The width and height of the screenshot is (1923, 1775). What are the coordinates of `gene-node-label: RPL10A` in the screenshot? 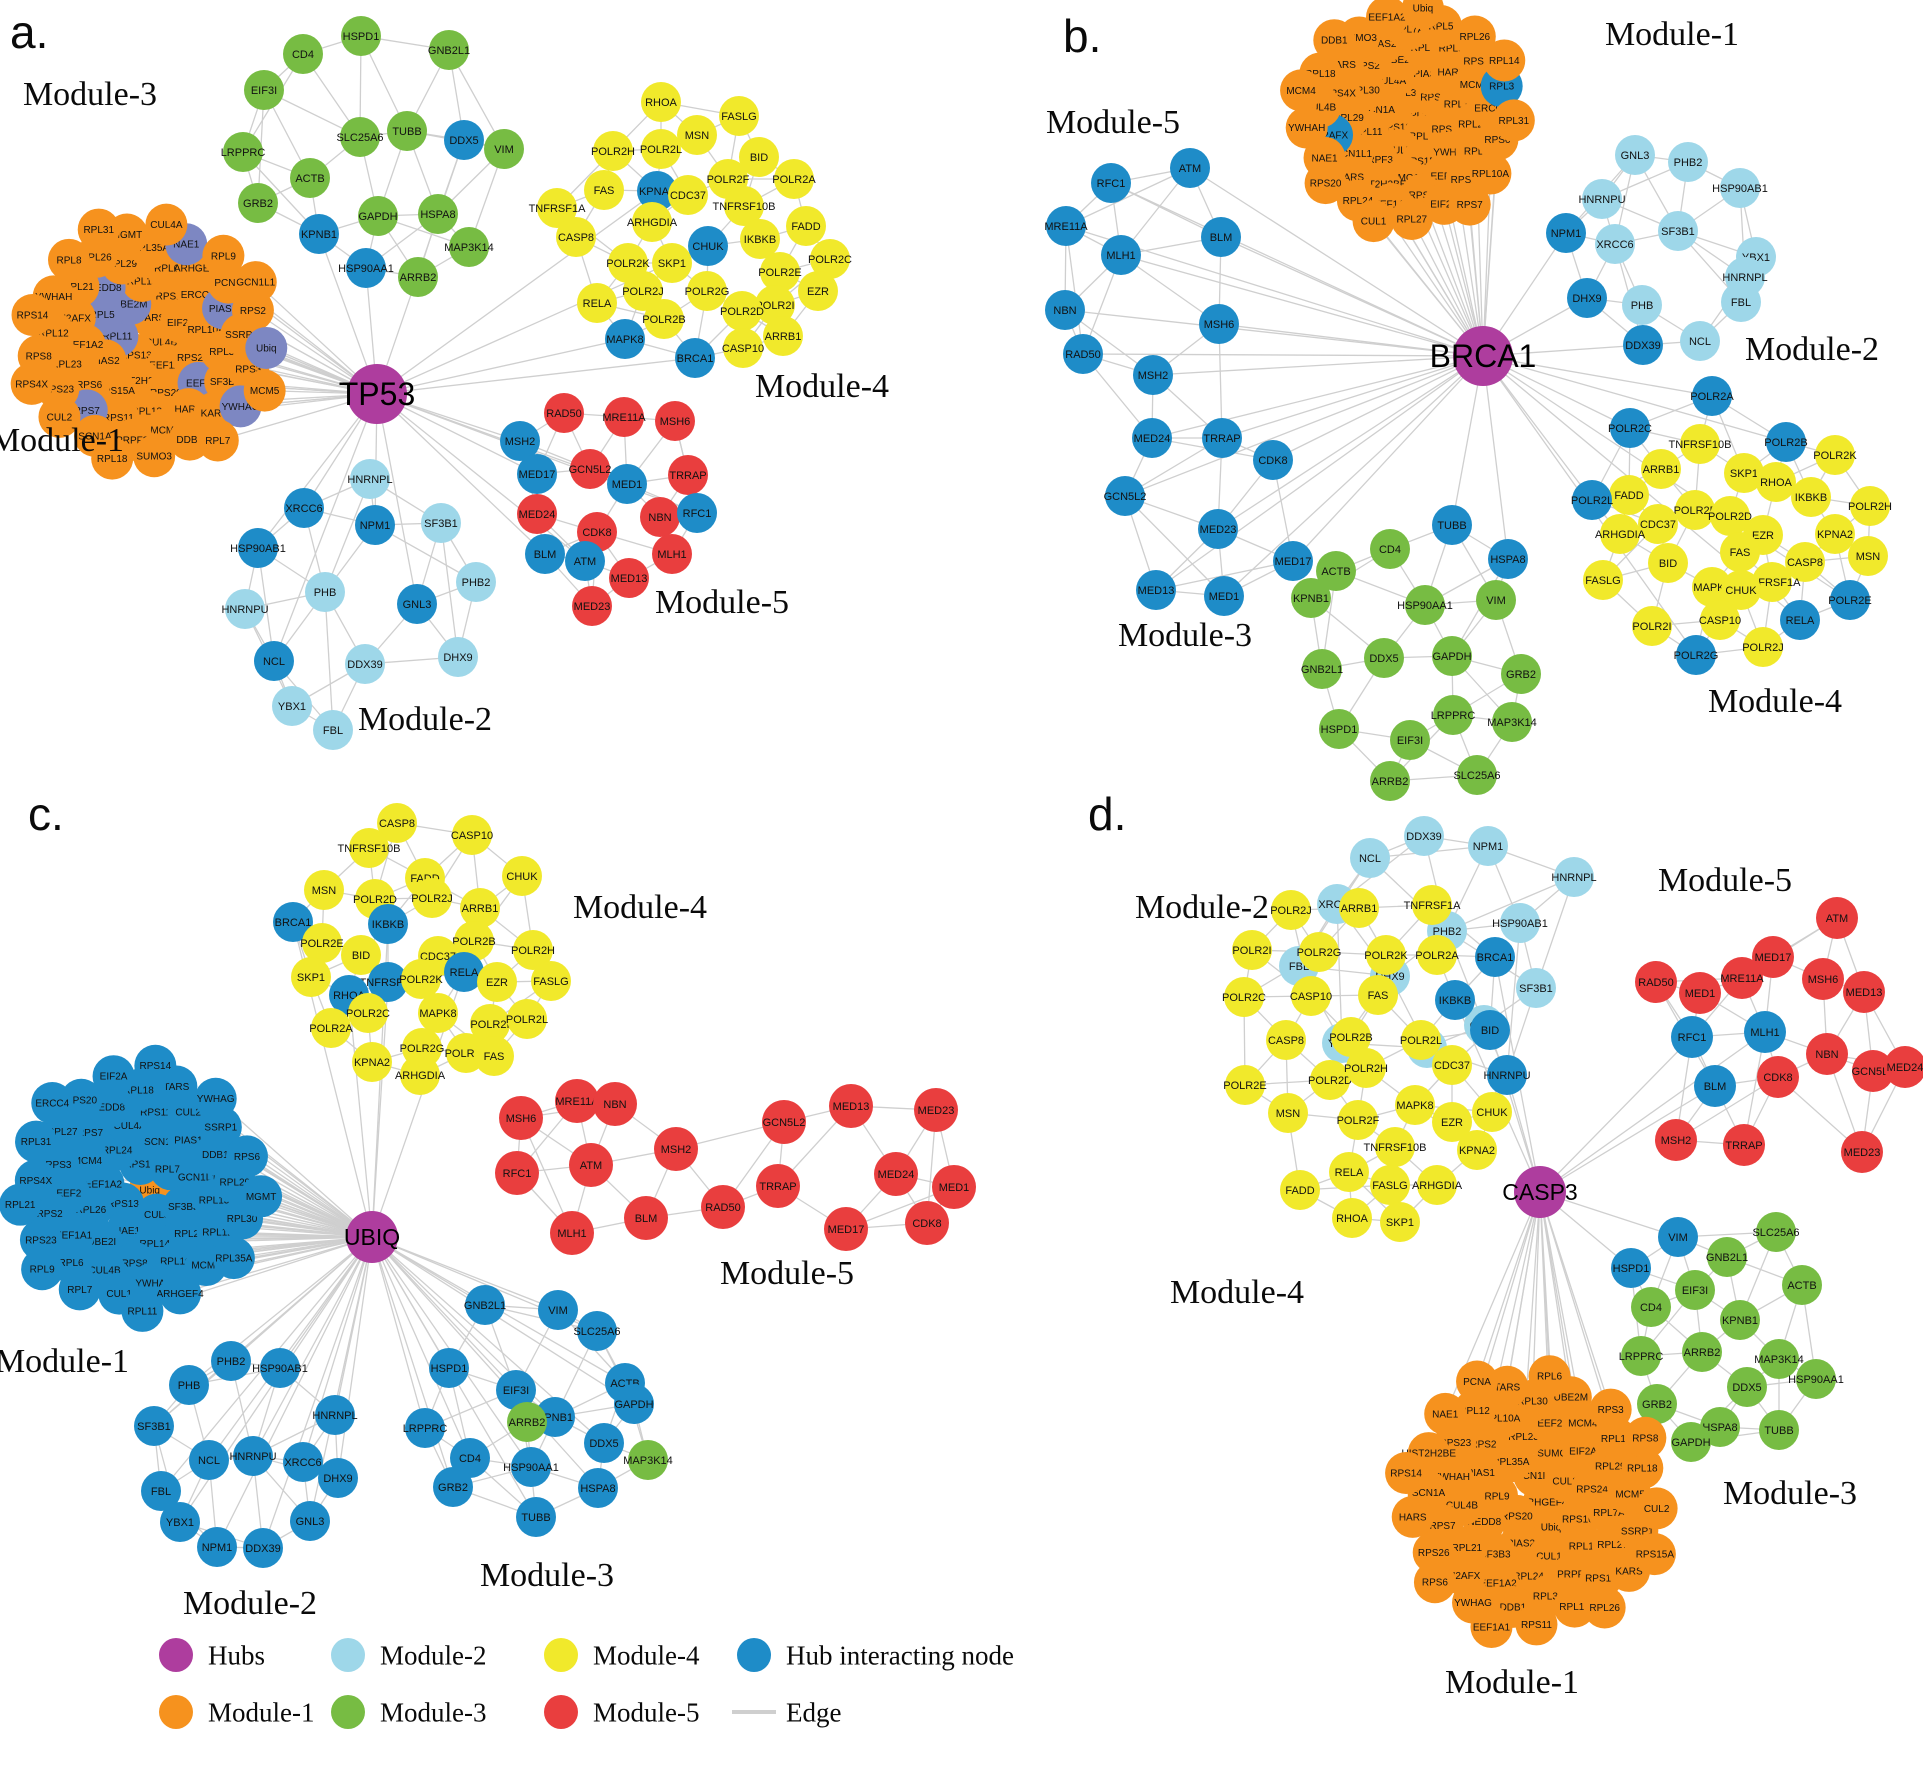 It's located at (1502, 1418).